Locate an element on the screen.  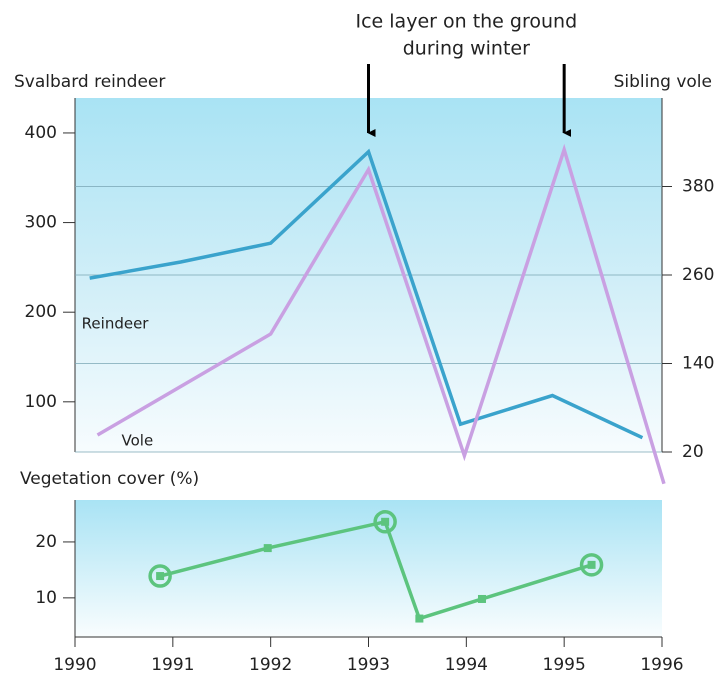
y-tick-label: 100 is located at coordinates (41, 402).